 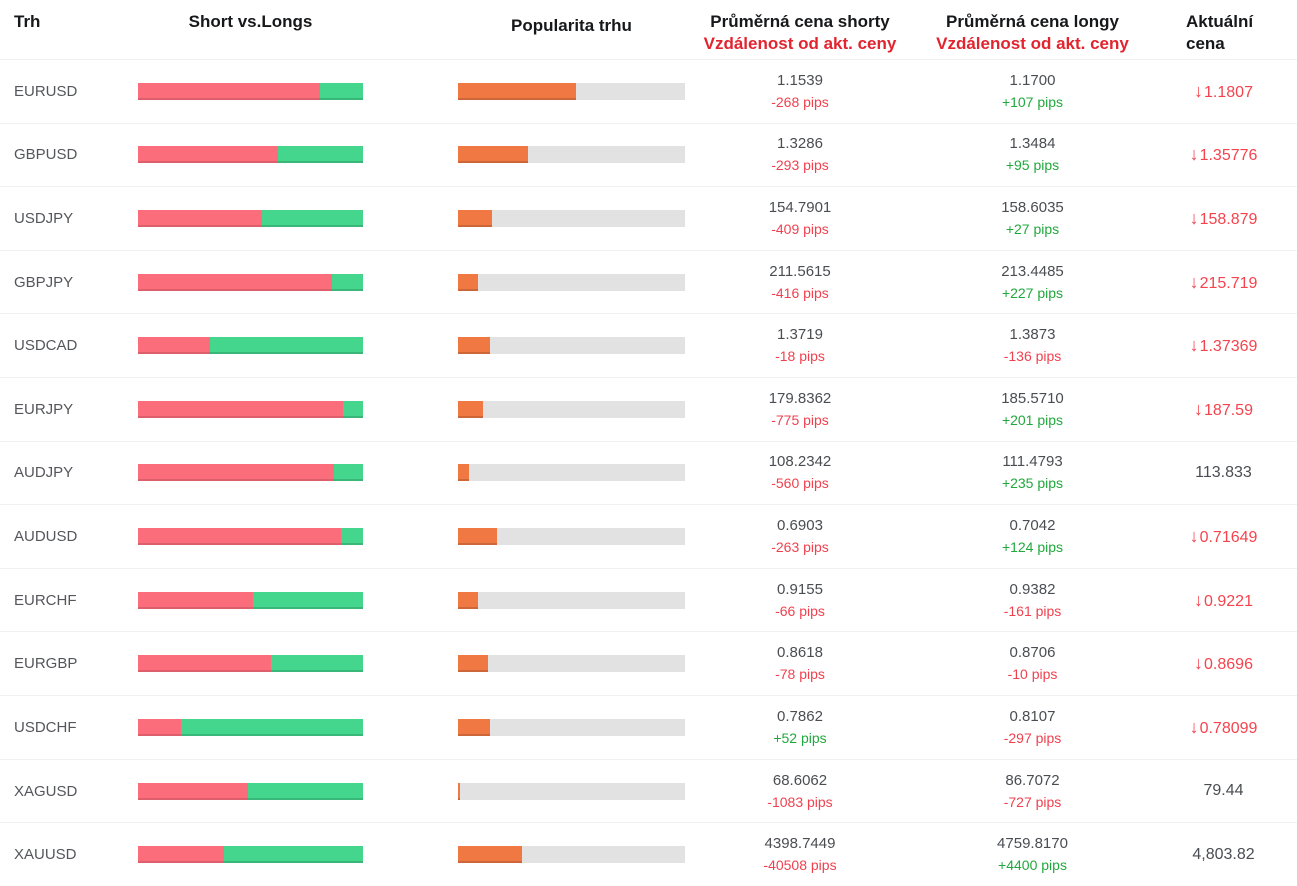 I want to click on short-price: 68.6062, so click(x=800, y=780).